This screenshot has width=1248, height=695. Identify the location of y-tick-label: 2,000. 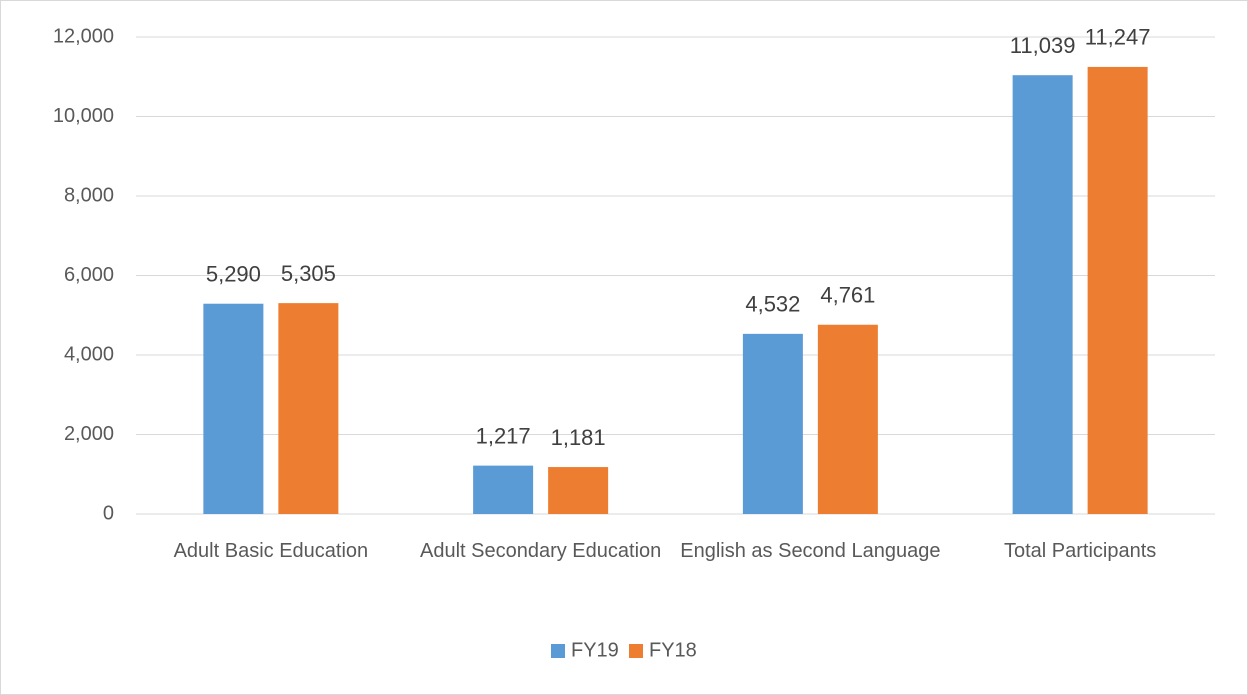
(89, 434).